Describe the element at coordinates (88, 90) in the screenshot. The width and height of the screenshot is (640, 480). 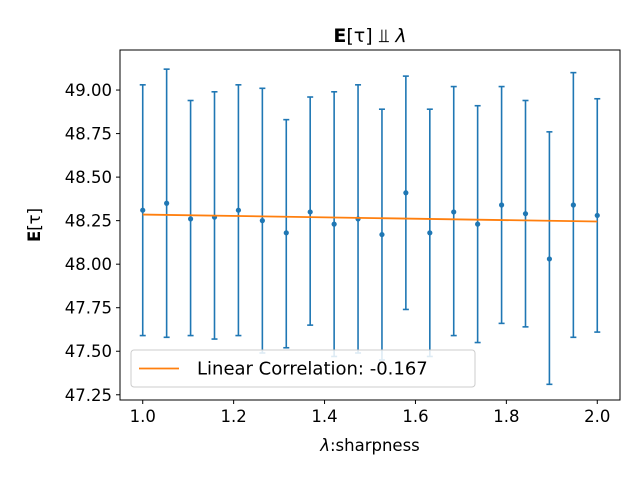
I see `y-tick-label: 49.00` at that location.